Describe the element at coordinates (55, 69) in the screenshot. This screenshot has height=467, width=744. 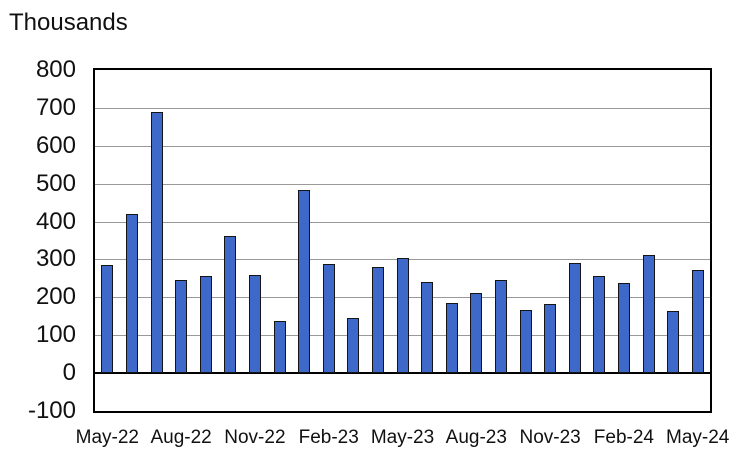
I see `y-axis-tick-label: 800` at that location.